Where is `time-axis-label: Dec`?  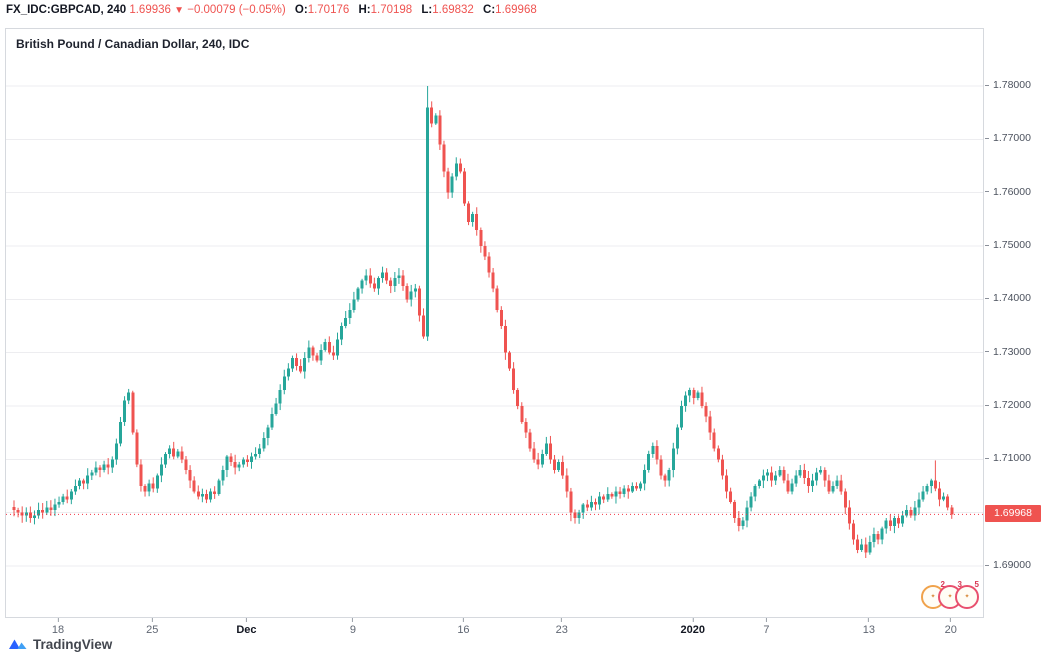 time-axis-label: Dec is located at coordinates (246, 627).